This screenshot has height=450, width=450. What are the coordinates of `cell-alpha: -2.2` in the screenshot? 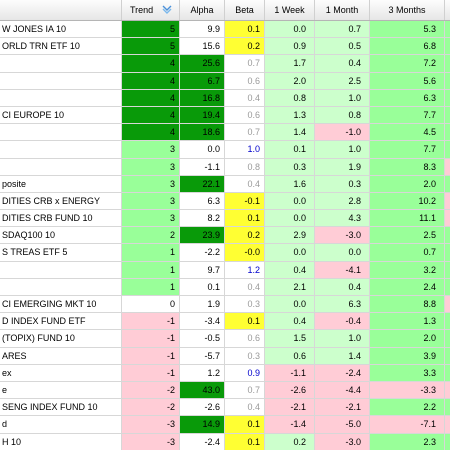 It's located at (202, 252).